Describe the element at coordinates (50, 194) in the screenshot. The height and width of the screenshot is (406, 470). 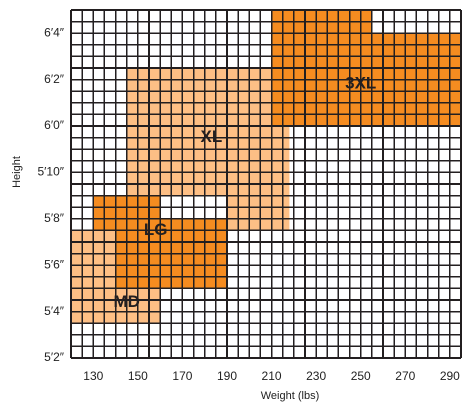
I see `y-axis-ticks: 5′2″ 5′4″ 5′6″ 5′8″ 5′10″ 6′0″ 6′2″ 6′4″` at that location.